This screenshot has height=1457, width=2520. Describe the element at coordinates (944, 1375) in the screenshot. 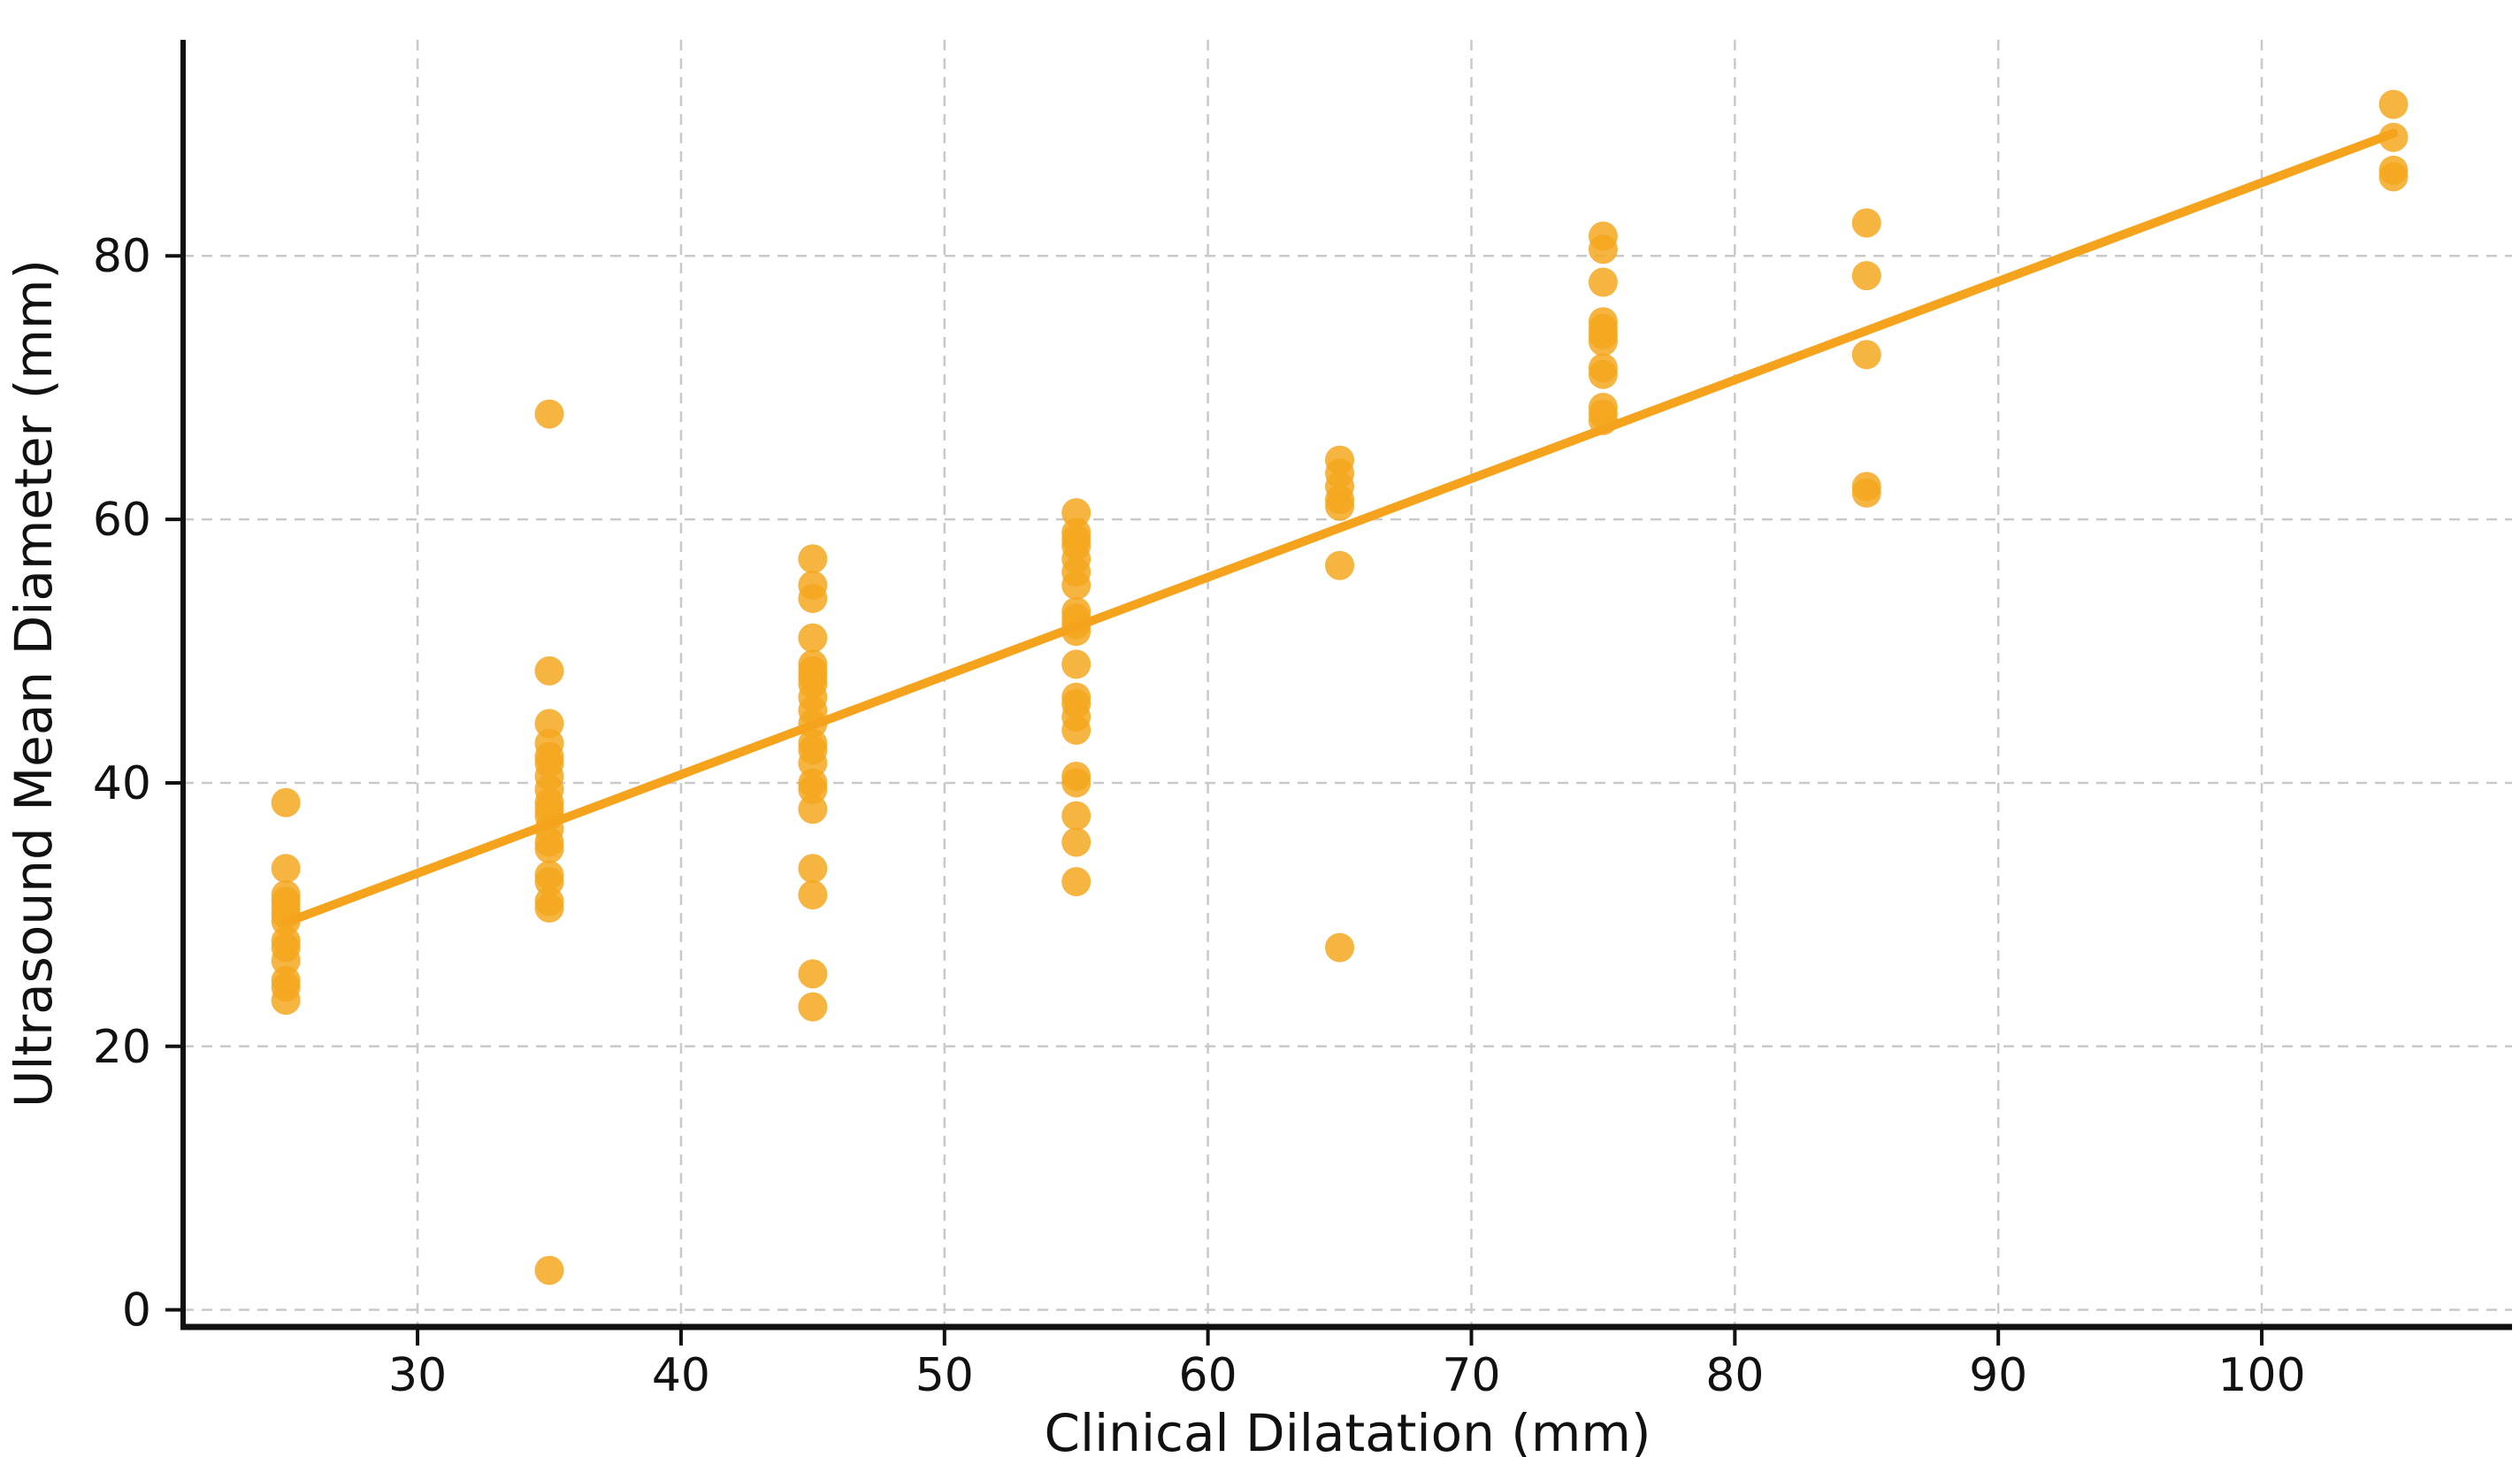

I see `x-tick-label: 50` at that location.